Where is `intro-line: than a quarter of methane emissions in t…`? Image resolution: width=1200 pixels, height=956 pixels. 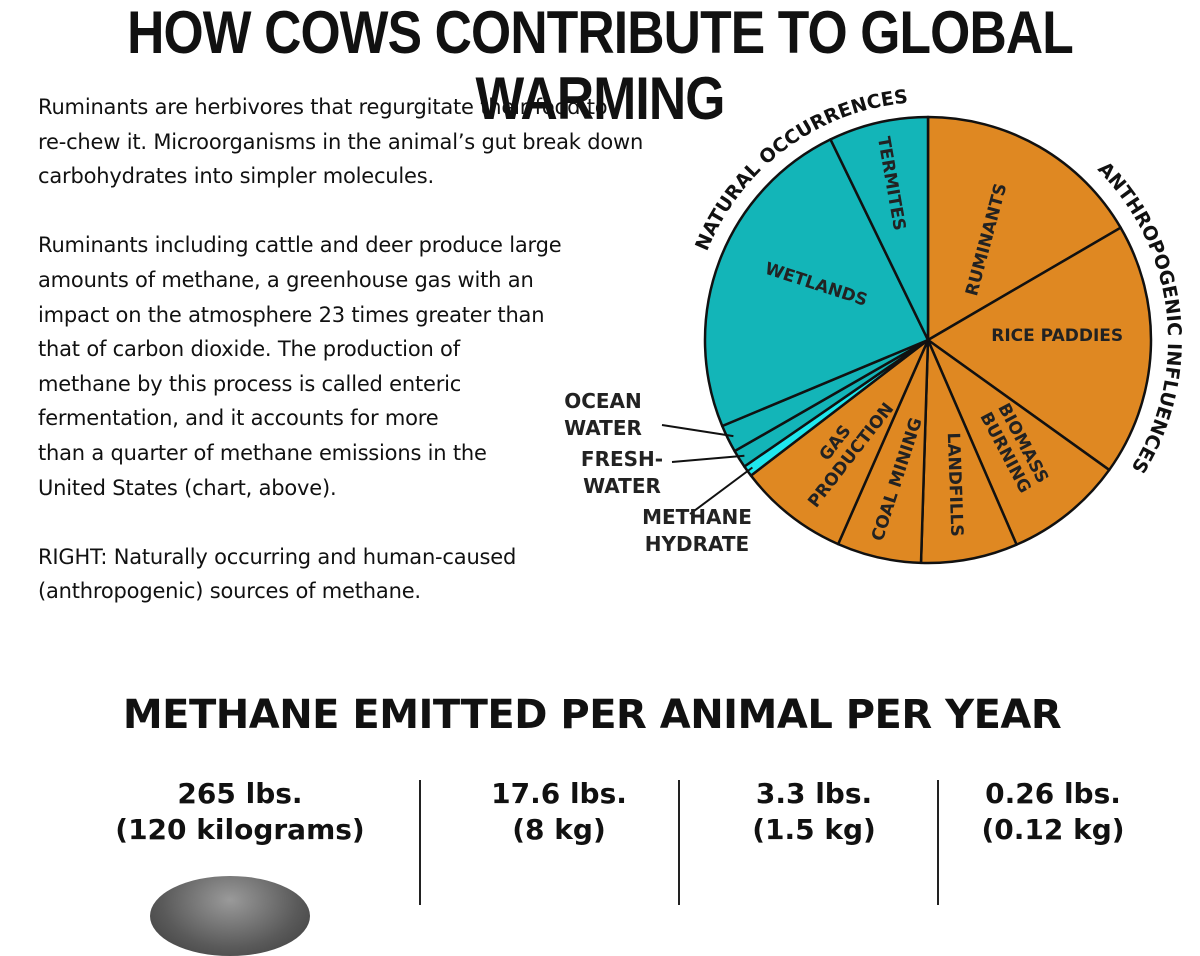 intro-line: than a quarter of methane emissions in t… is located at coordinates (262, 452).